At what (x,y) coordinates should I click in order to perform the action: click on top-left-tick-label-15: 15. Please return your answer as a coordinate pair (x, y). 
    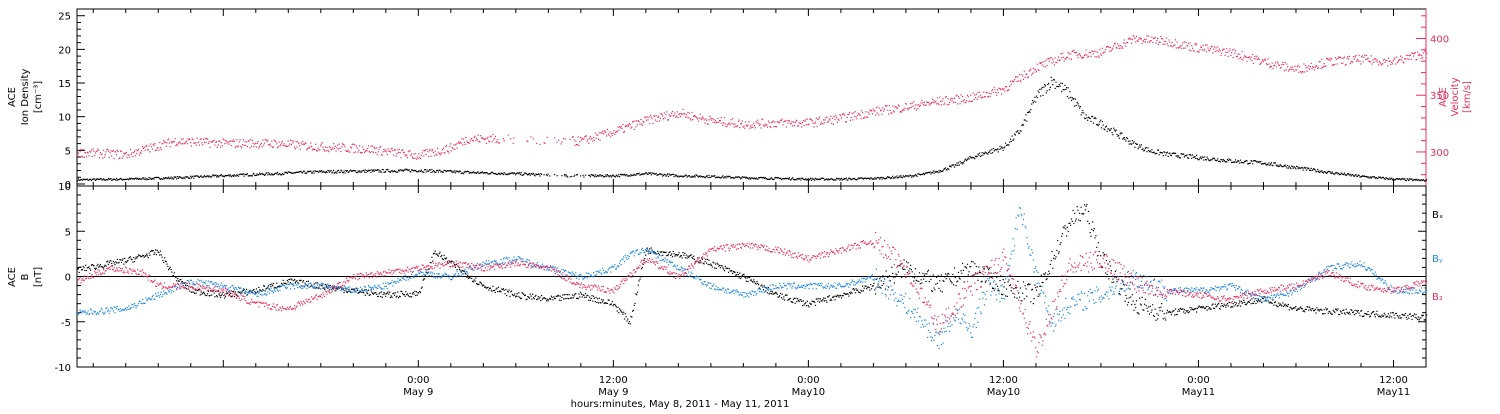
    Looking at the image, I should click on (64, 84).